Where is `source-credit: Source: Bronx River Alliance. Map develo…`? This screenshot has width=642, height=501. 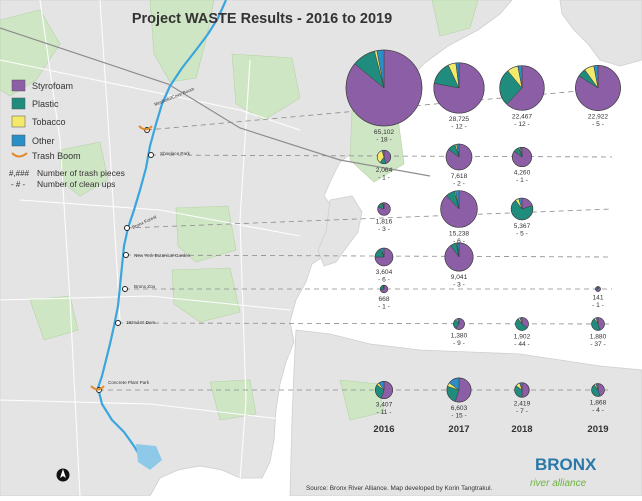
source-credit: Source: Bronx River Alliance. Map develo… is located at coordinates (399, 488).